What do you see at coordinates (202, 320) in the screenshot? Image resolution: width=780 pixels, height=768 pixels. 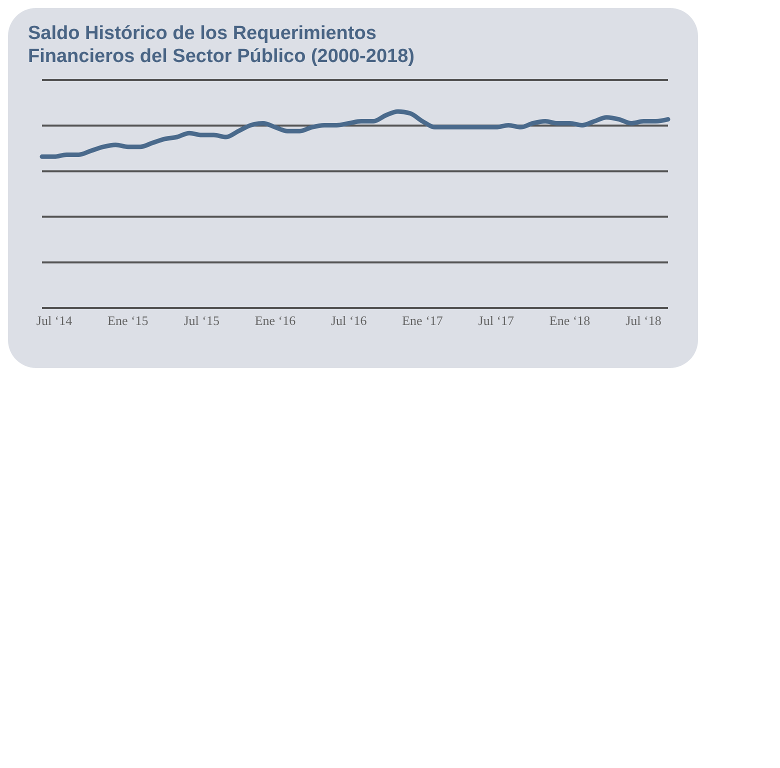 I see `x-tick-label: Jul ‘15` at bounding box center [202, 320].